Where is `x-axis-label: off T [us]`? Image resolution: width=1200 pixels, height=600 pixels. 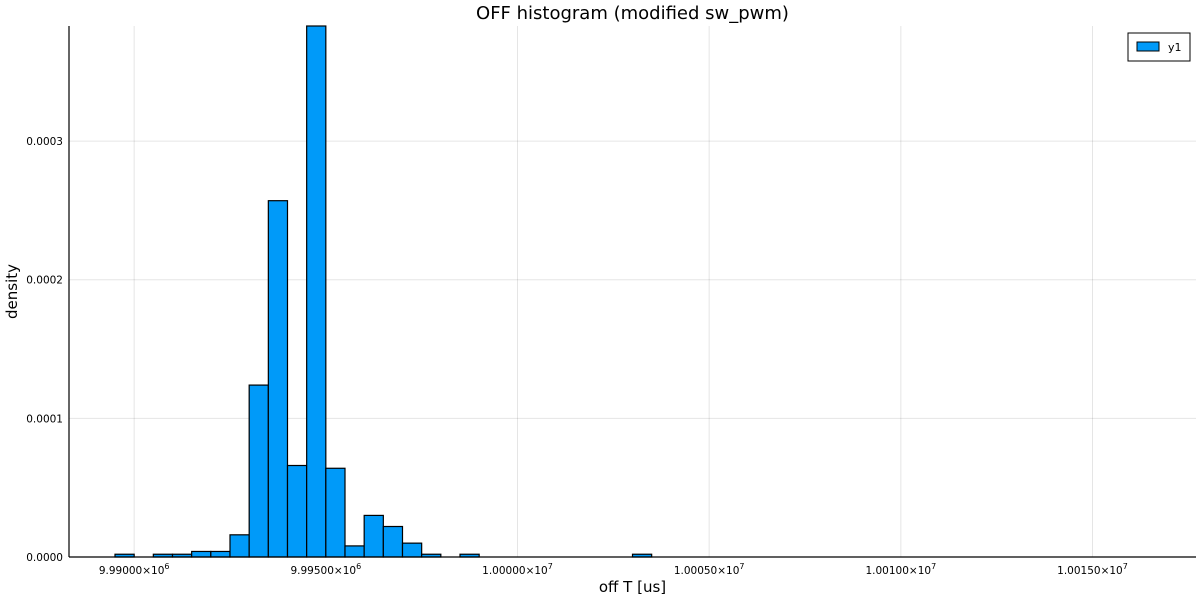
x-axis-label: off T [us] is located at coordinates (632, 587).